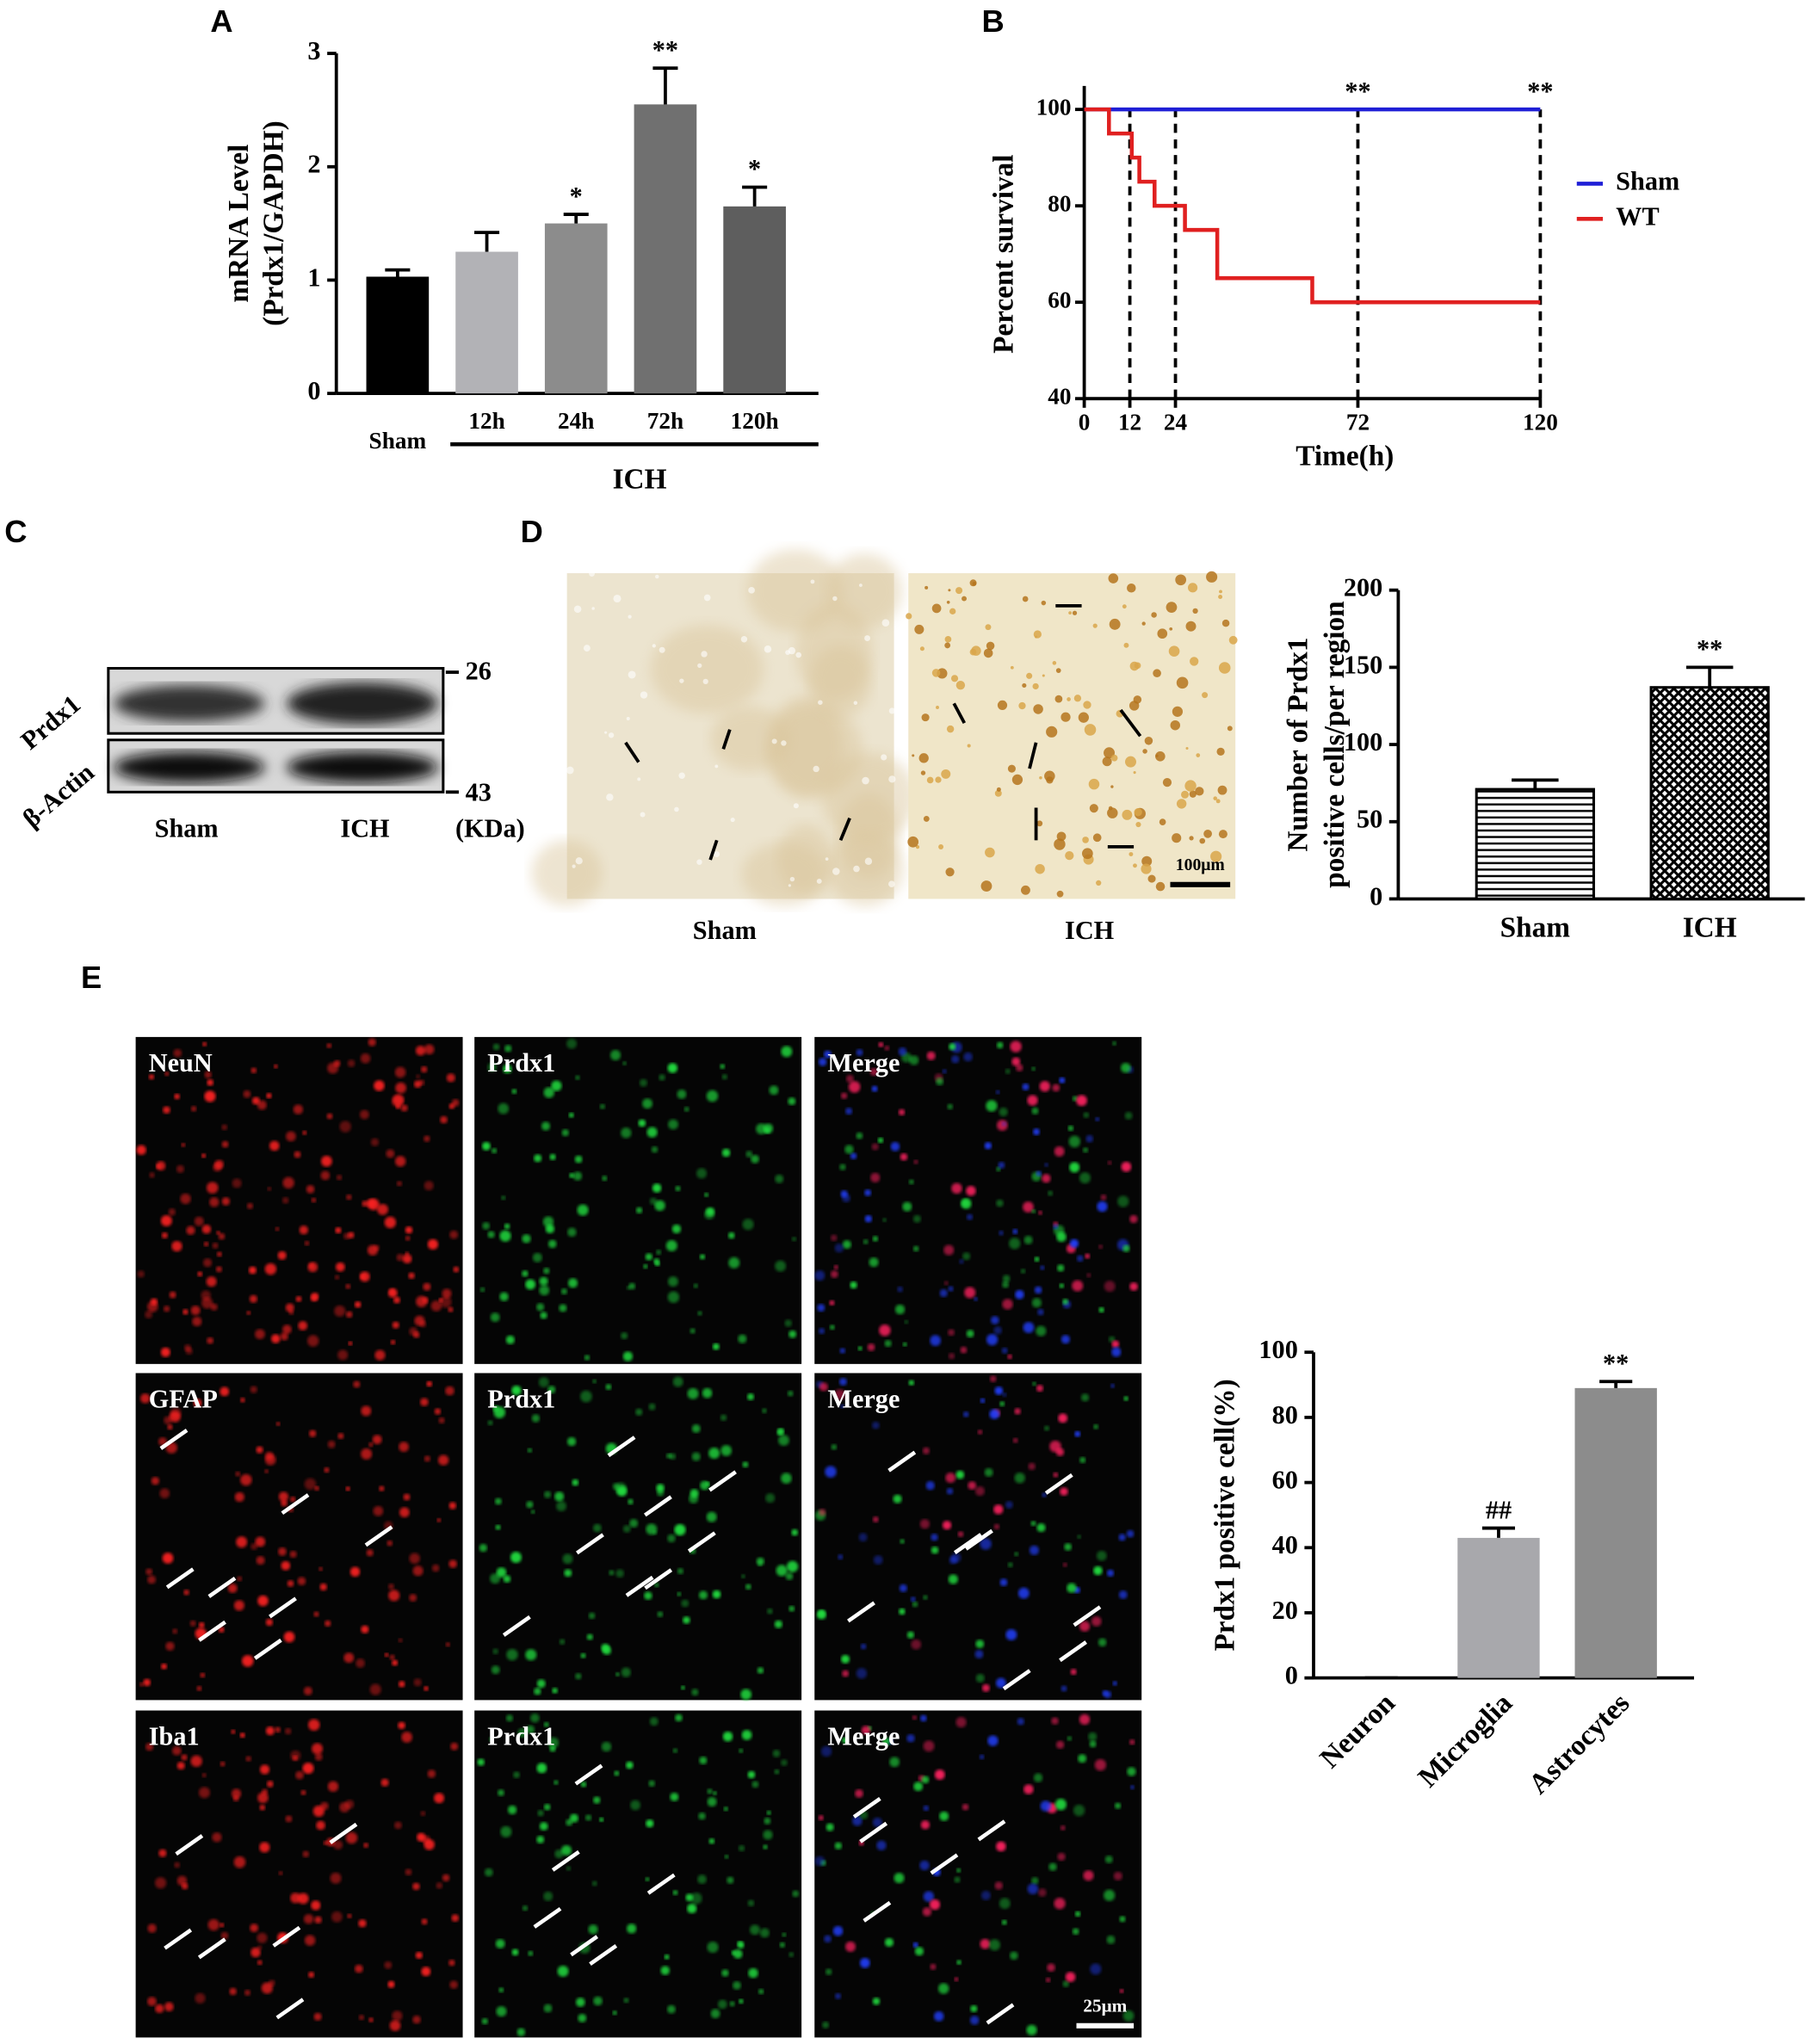 This screenshot has width=1818, height=2044. What do you see at coordinates (1540, 91) in the screenshot?
I see `annotation: **` at bounding box center [1540, 91].